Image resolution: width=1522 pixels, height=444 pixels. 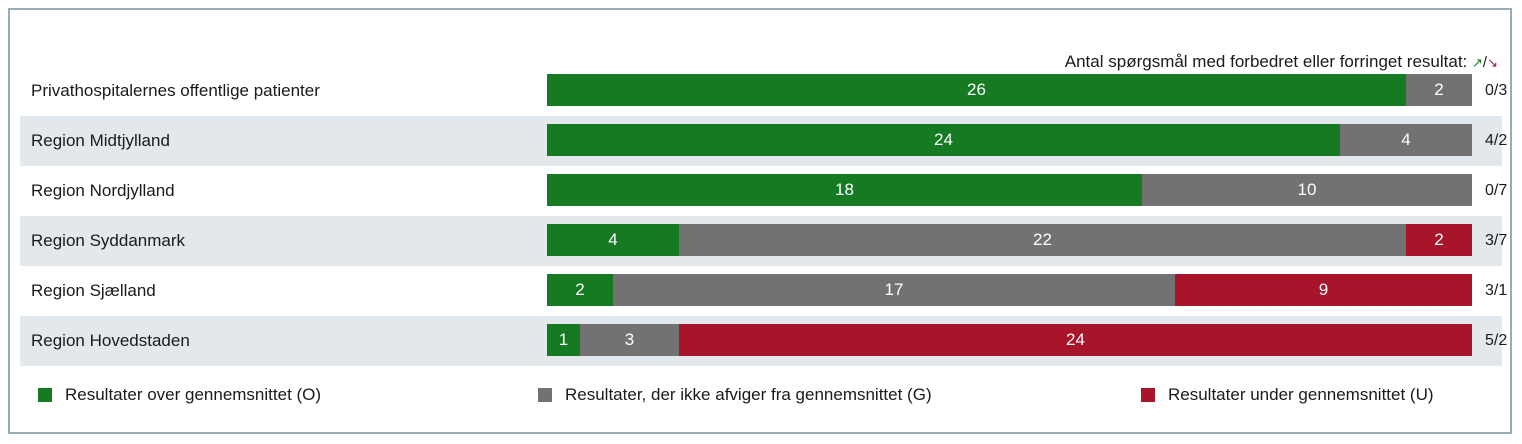 I want to click on legend-item: Resultater over gennemsnittet (O), so click(x=179, y=395).